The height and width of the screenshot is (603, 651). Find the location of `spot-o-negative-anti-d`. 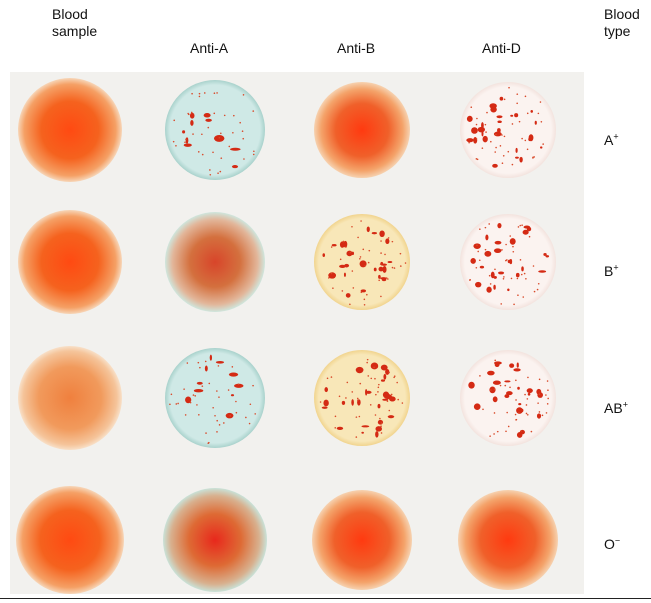

spot-o-negative-anti-d is located at coordinates (508, 540).